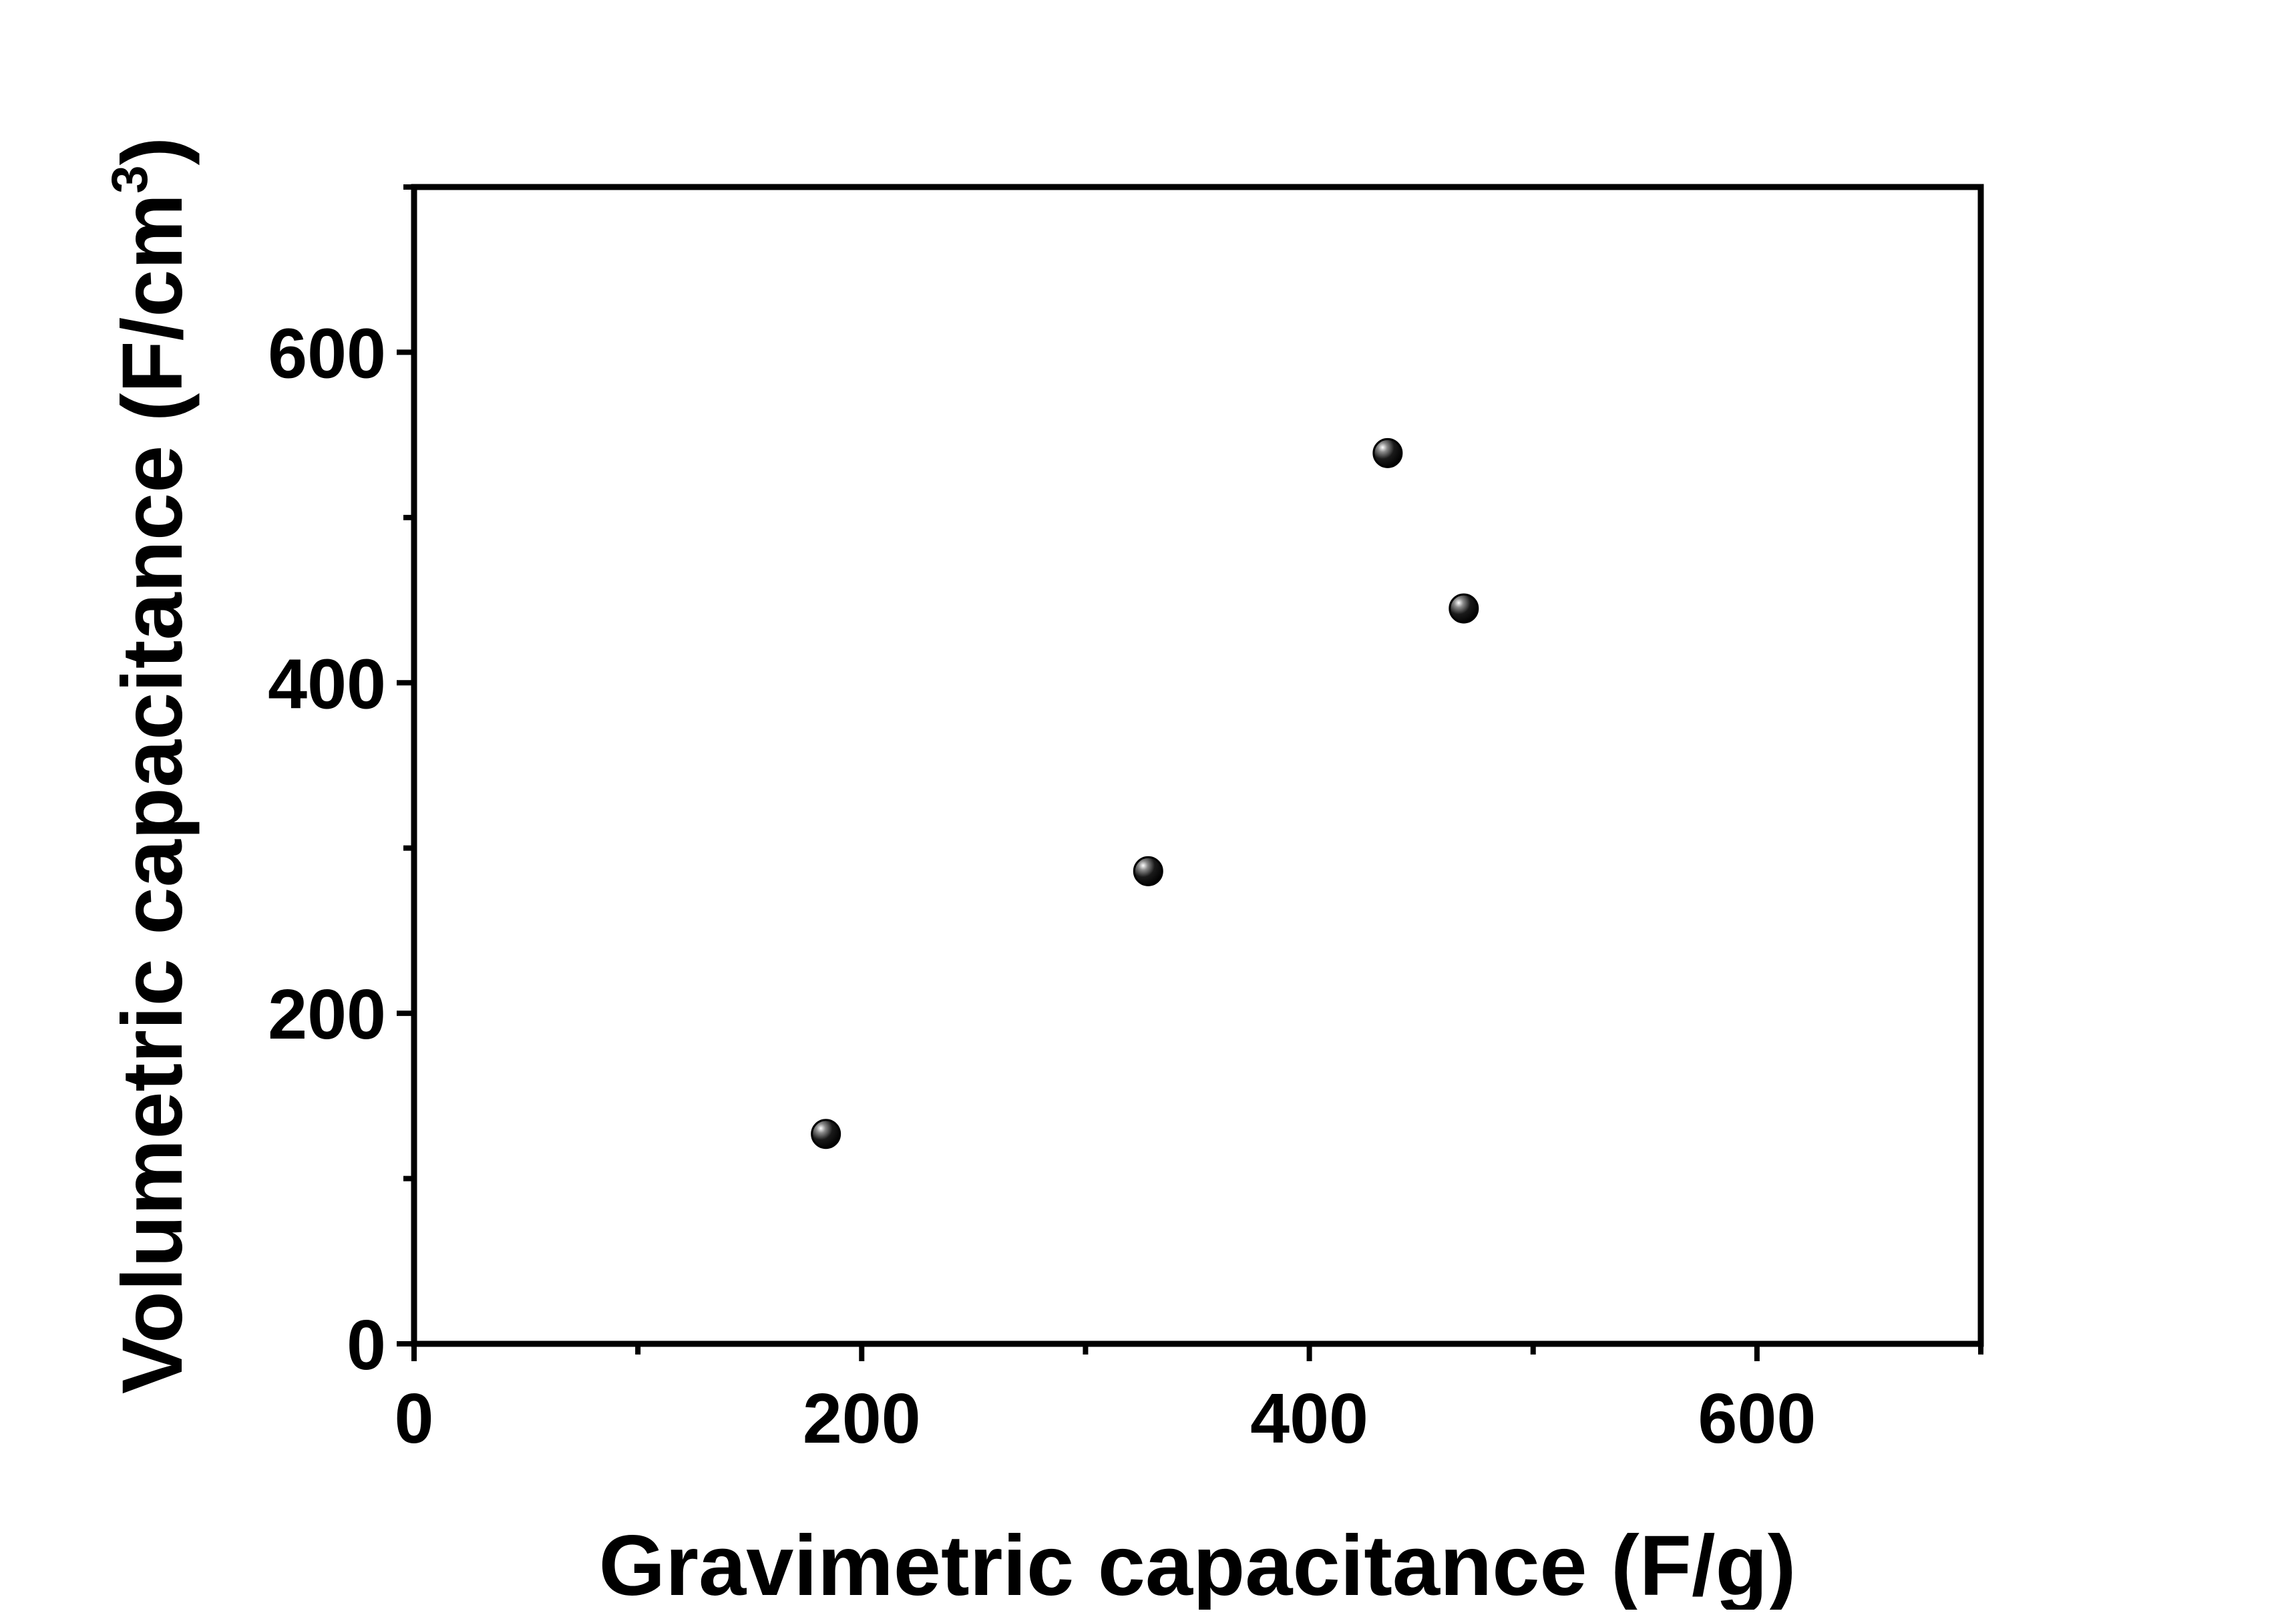  What do you see at coordinates (1197, 1352) in the screenshot?
I see `x-axis-ticks` at bounding box center [1197, 1352].